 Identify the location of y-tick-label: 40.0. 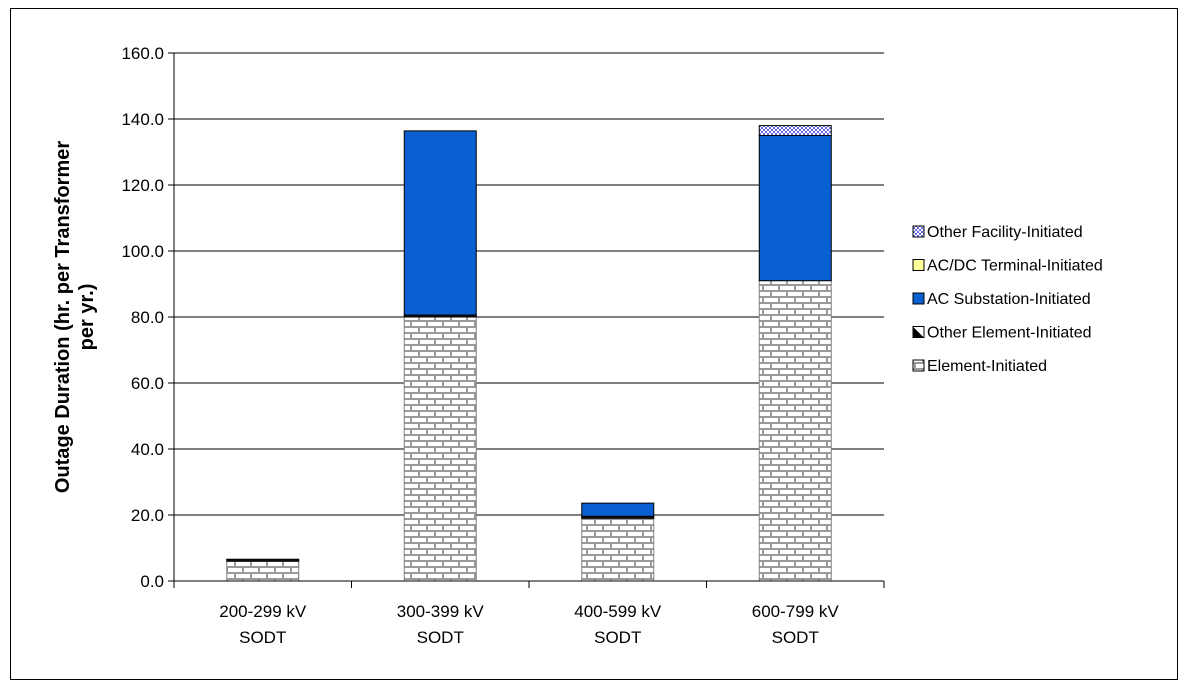
(147, 449).